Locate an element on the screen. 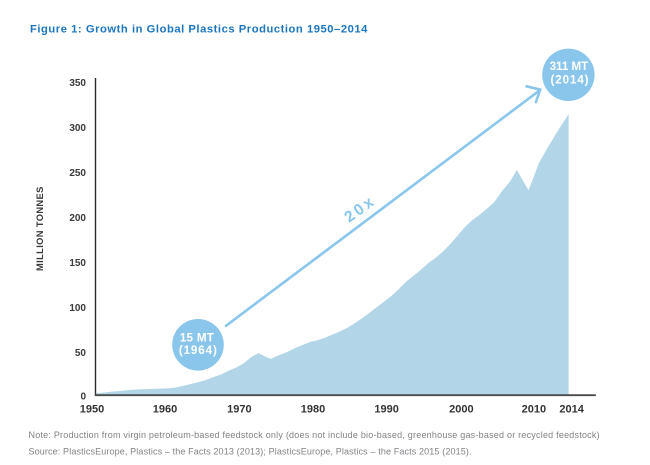  svg-text: 2014 is located at coordinates (571, 410).